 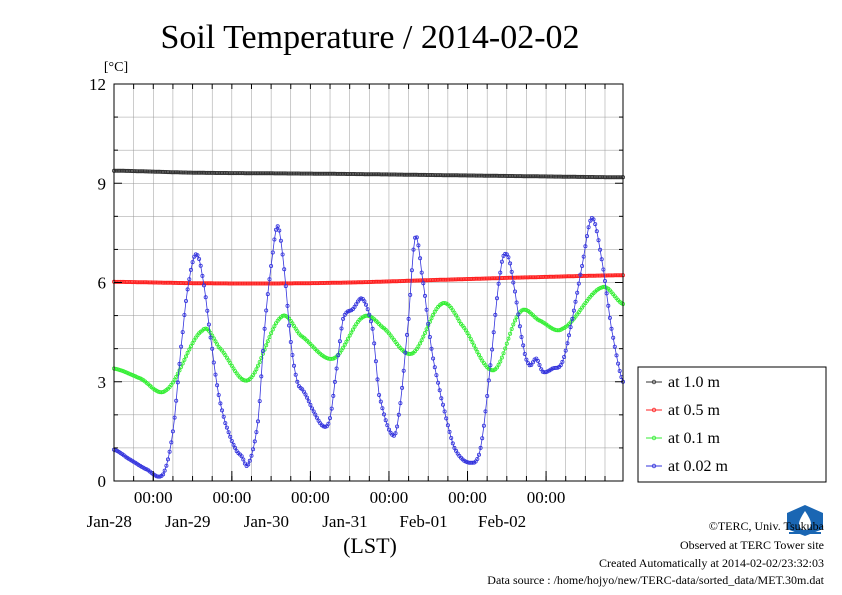 I want to click on x-tick-date-label: Jan-30, so click(x=266, y=521).